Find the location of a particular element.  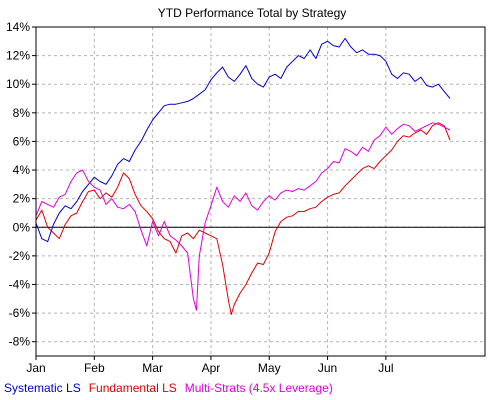

legend-entry-1: Systematic LS is located at coordinates (42, 388).